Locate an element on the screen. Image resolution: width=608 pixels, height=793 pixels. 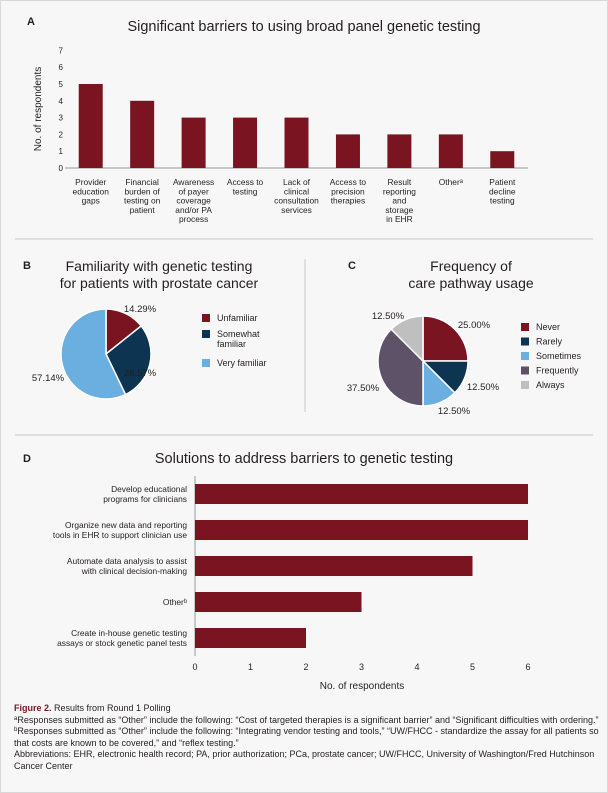
chart-b-legend-label: Somewhat familiar is located at coordinates (238, 339).